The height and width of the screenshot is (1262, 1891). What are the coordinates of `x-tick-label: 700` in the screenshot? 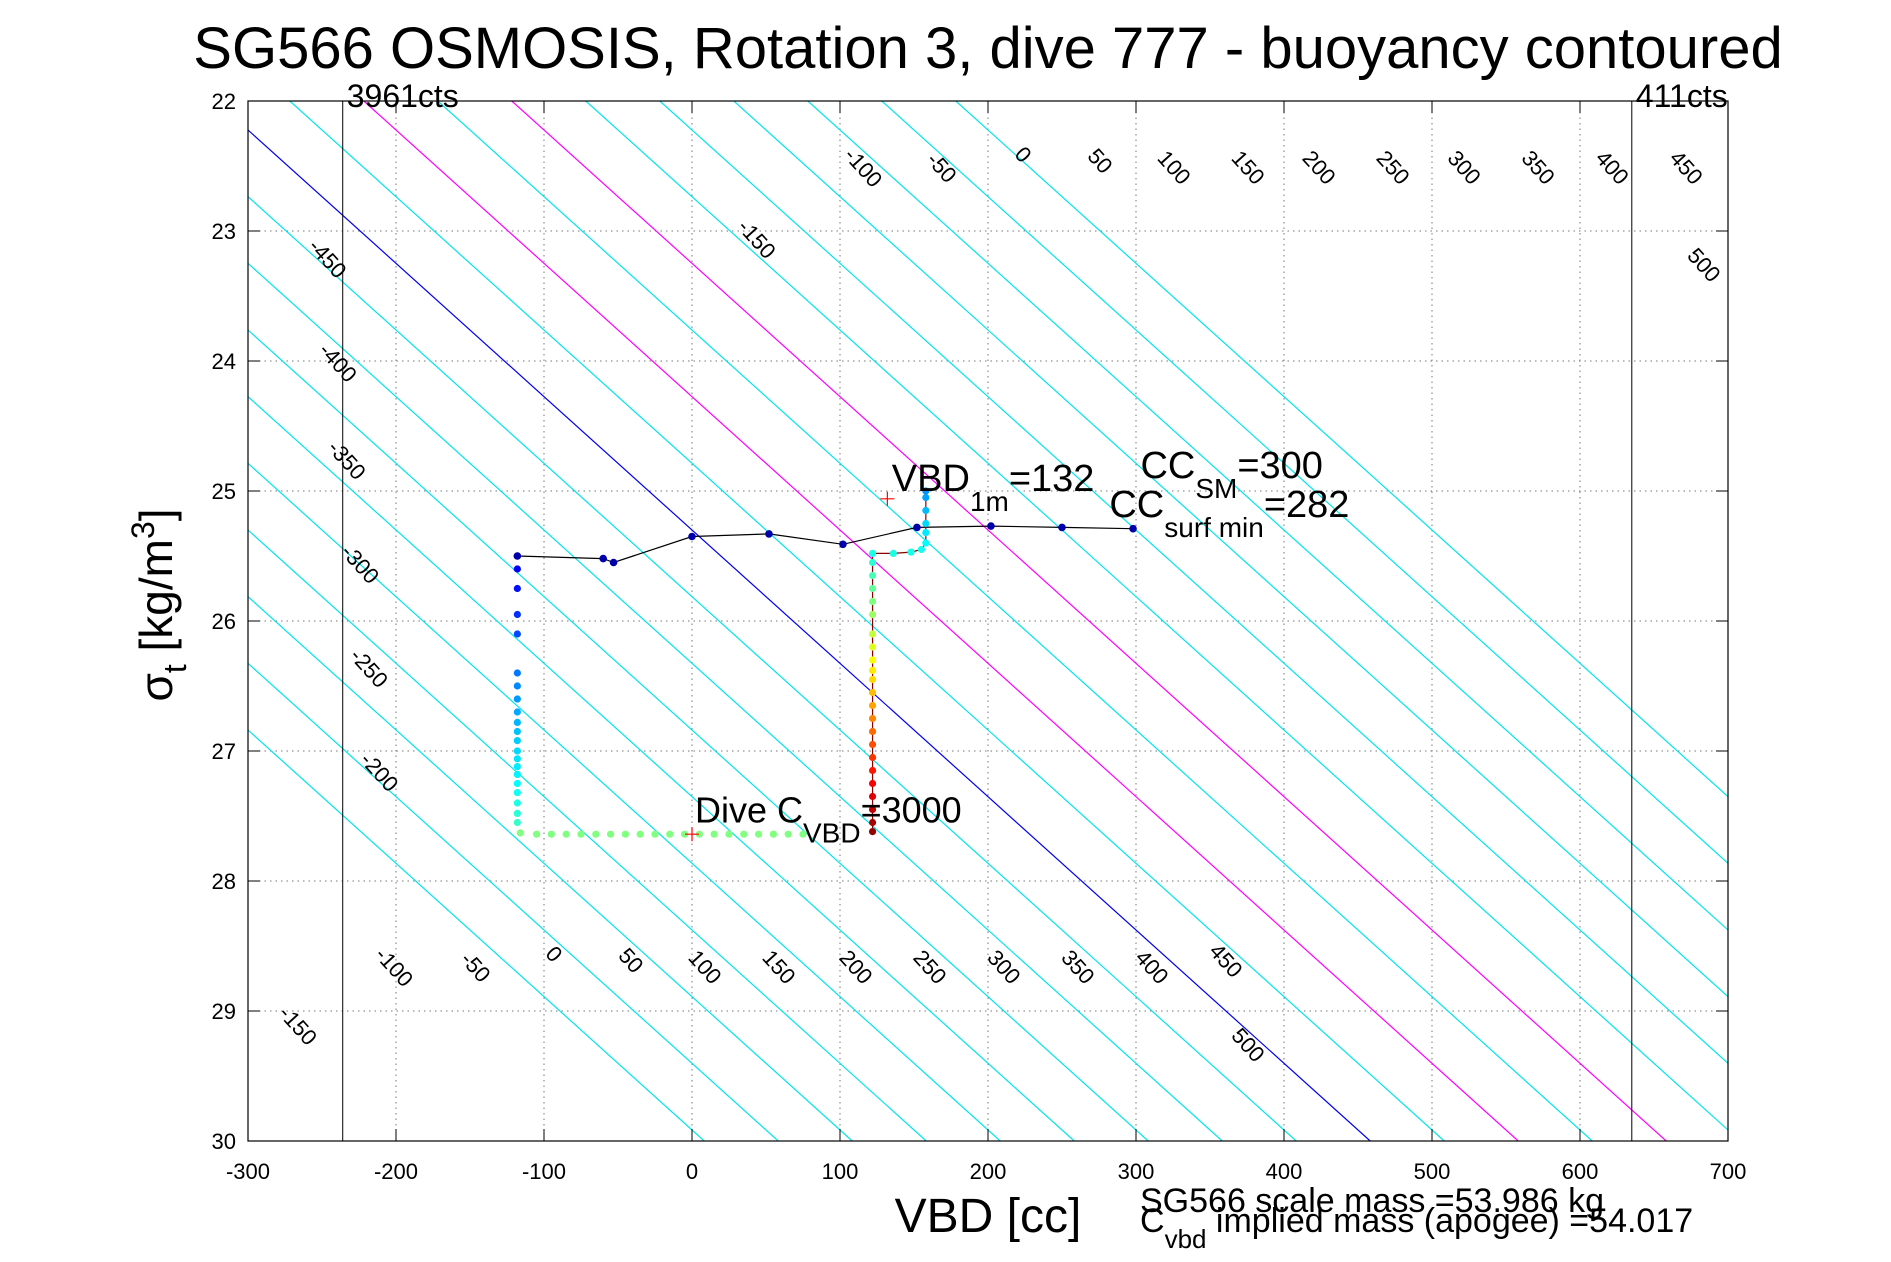 It's located at (1728, 1171).